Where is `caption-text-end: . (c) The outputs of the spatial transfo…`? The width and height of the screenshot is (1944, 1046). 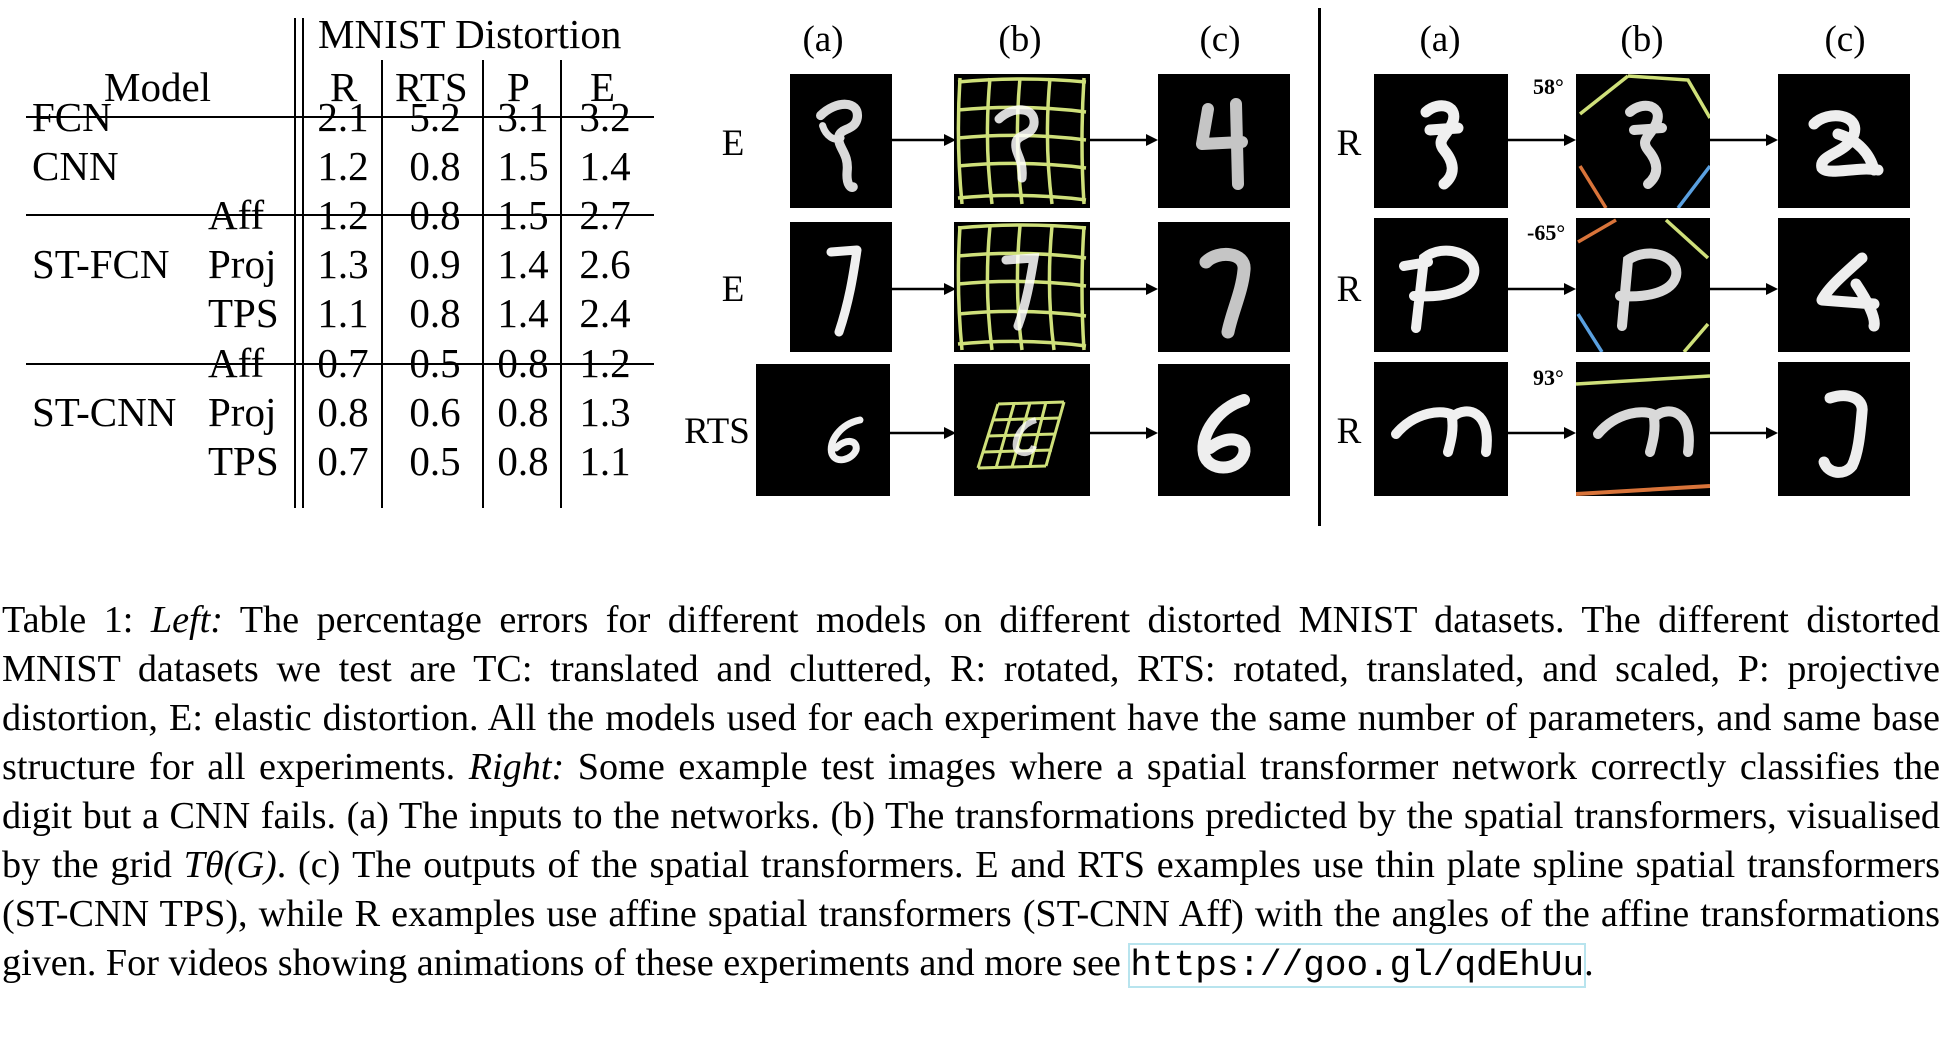
caption-text-end: . (c) The outputs of the spatial transfo… is located at coordinates (971, 914).